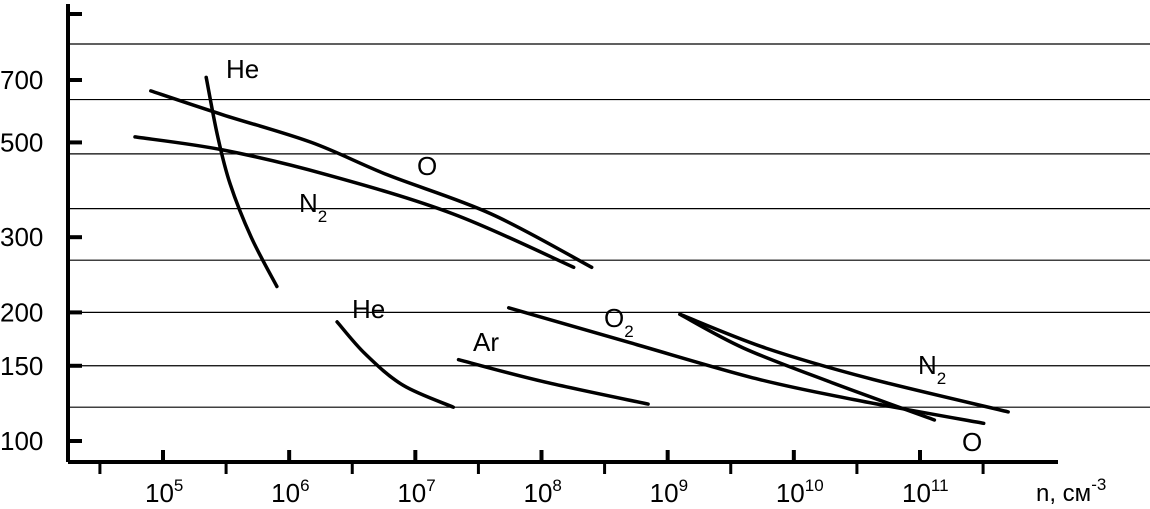  Describe the element at coordinates (21, 441) in the screenshot. I see `y-tick-label: 100` at that location.